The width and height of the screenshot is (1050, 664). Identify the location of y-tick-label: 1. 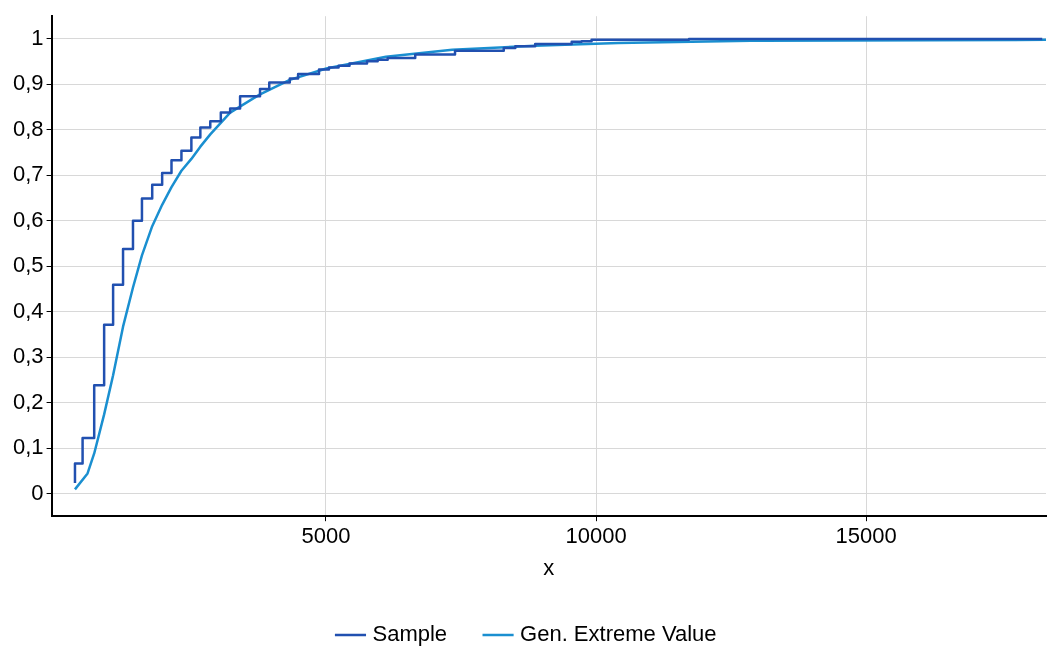
(37, 37).